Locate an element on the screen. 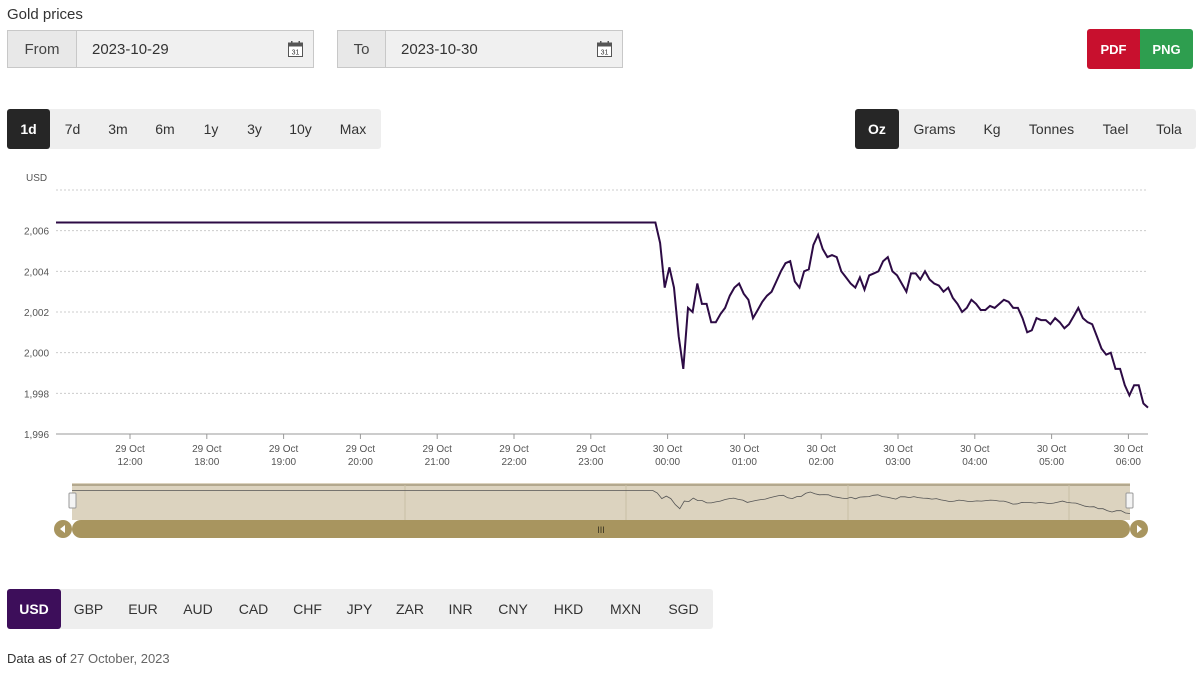 This screenshot has width=1200, height=675. chevron-right-icon is located at coordinates (1139, 529).